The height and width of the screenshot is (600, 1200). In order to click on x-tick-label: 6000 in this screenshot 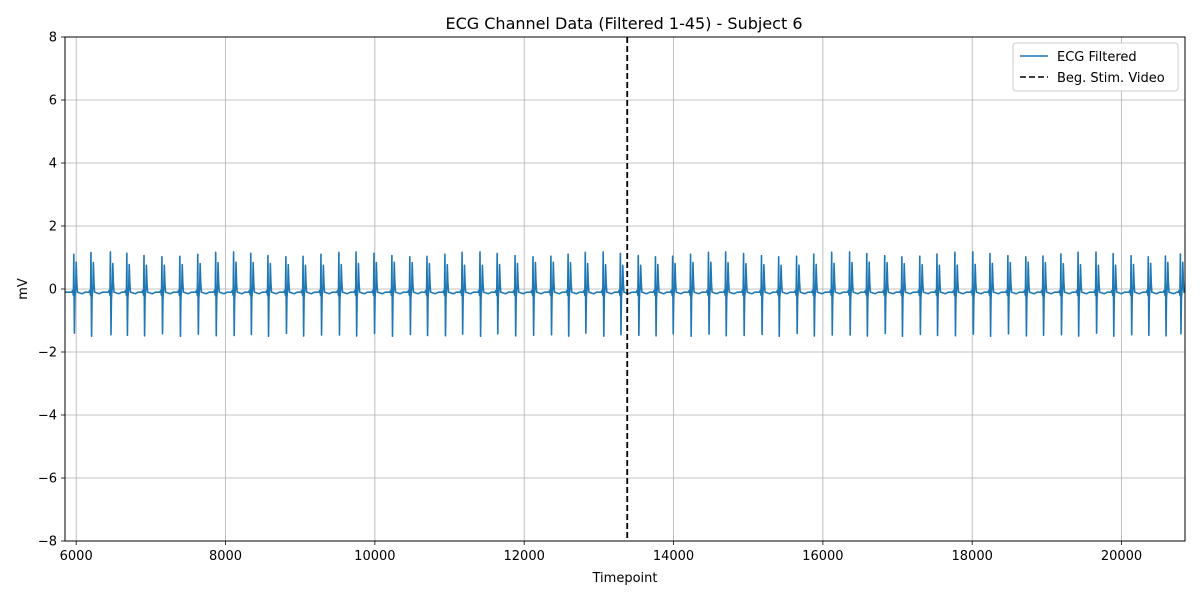, I will do `click(76, 556)`.